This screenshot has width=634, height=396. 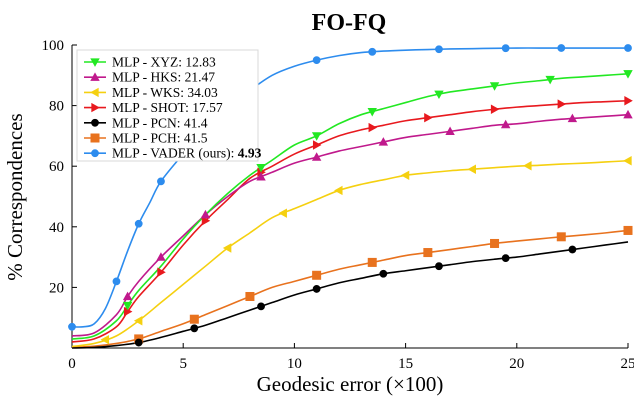 What do you see at coordinates (250, 153) in the screenshot?
I see `legend-series-score: 4.93` at bounding box center [250, 153].